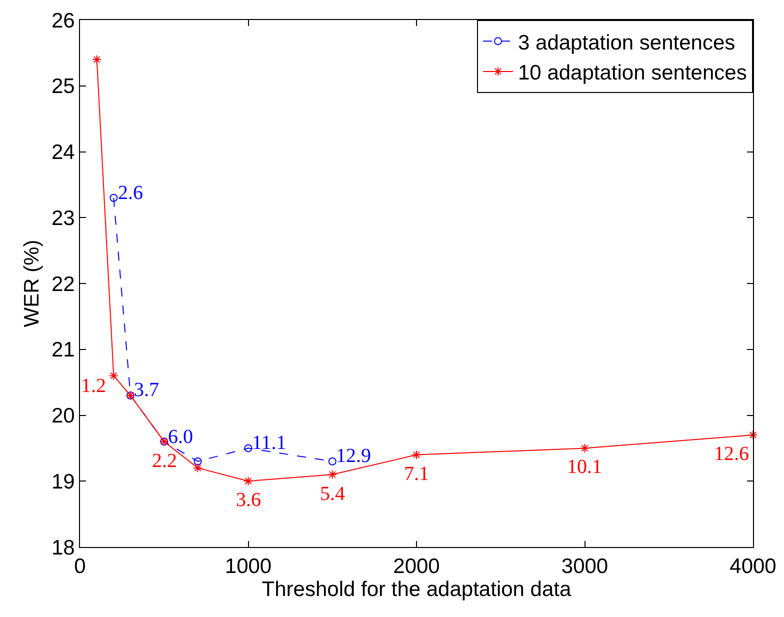  I want to click on legend-label: 3 adaptation sentences, so click(627, 42).